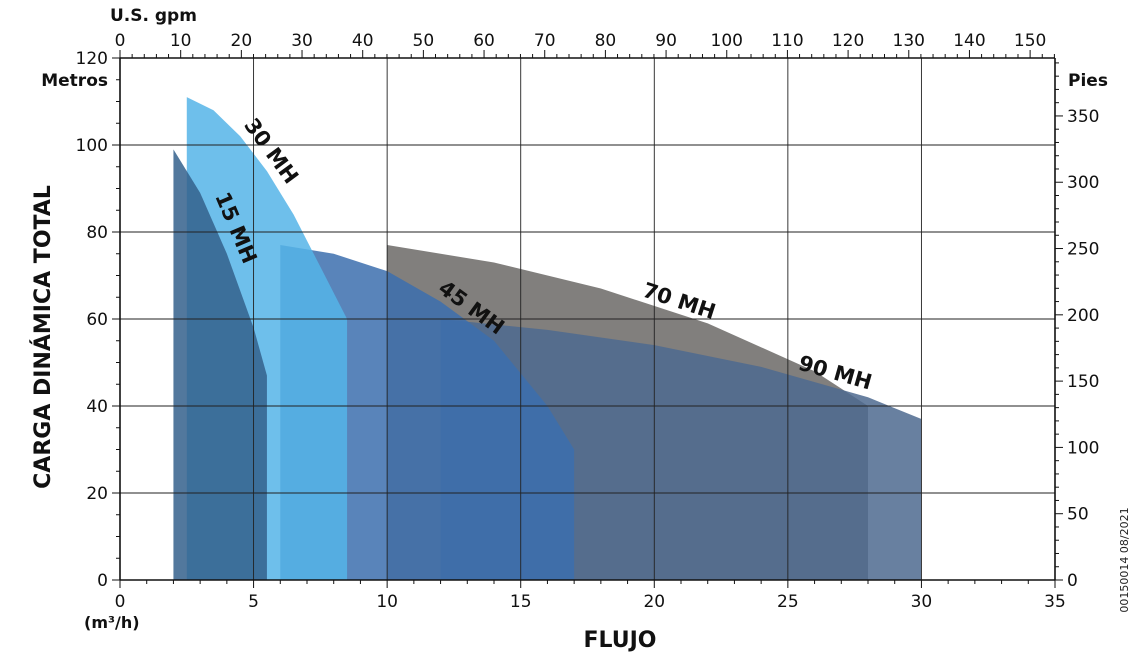 This screenshot has height=657, width=1138. What do you see at coordinates (909, 41) in the screenshot?
I see `top-tick-label: 130` at bounding box center [909, 41].